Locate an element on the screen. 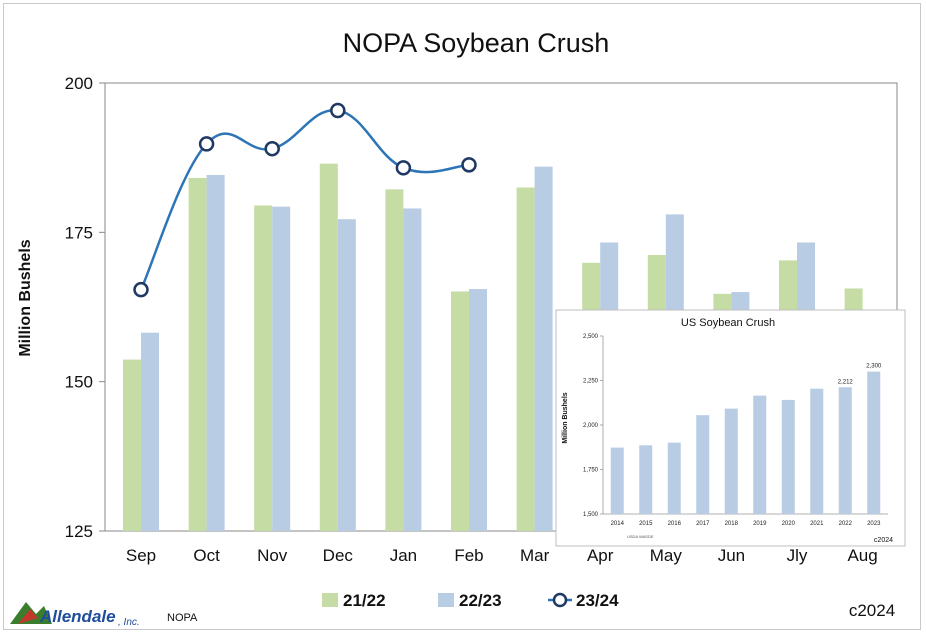  legend: 21/22 22/23 23/24 is located at coordinates (470, 600).